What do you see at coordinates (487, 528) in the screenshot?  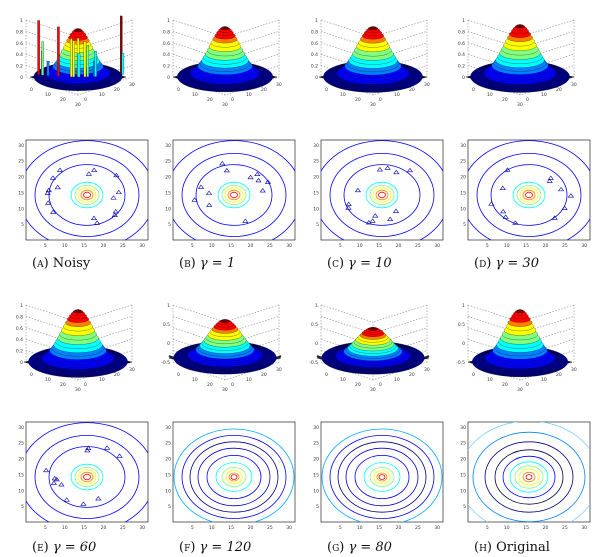 I see `contour-x-tick: 5` at bounding box center [487, 528].